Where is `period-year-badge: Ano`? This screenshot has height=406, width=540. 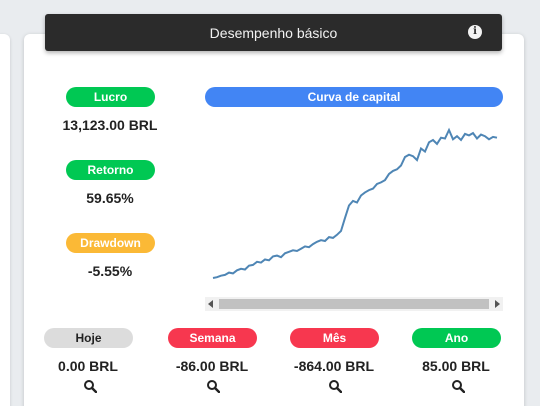
period-year-badge: Ano is located at coordinates (456, 338).